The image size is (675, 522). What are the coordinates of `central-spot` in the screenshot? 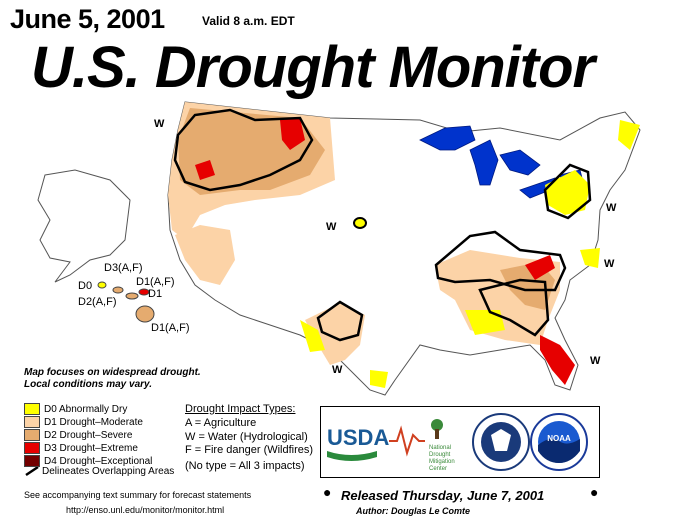 It's located at (360, 223).